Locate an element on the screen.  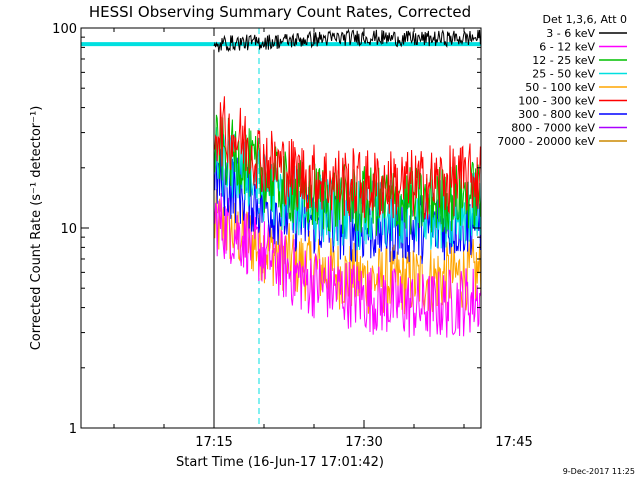
legend-label: 50 - 100 keV is located at coordinates (560, 87).